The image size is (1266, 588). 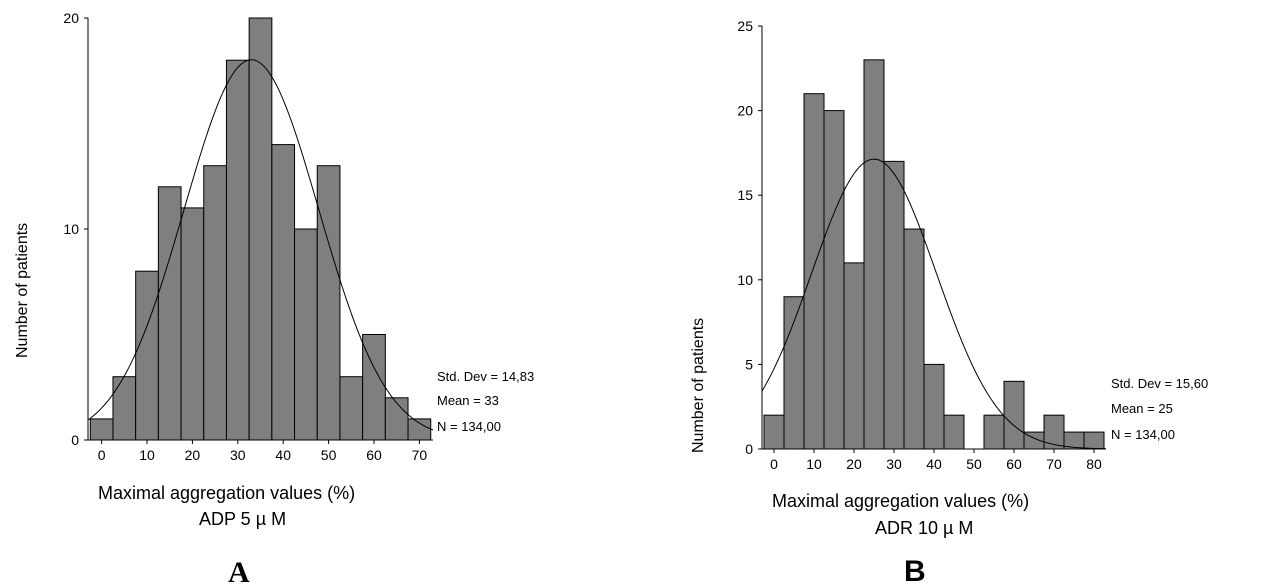 I want to click on panel-a-y-tick-label: 0, so click(x=75, y=440).